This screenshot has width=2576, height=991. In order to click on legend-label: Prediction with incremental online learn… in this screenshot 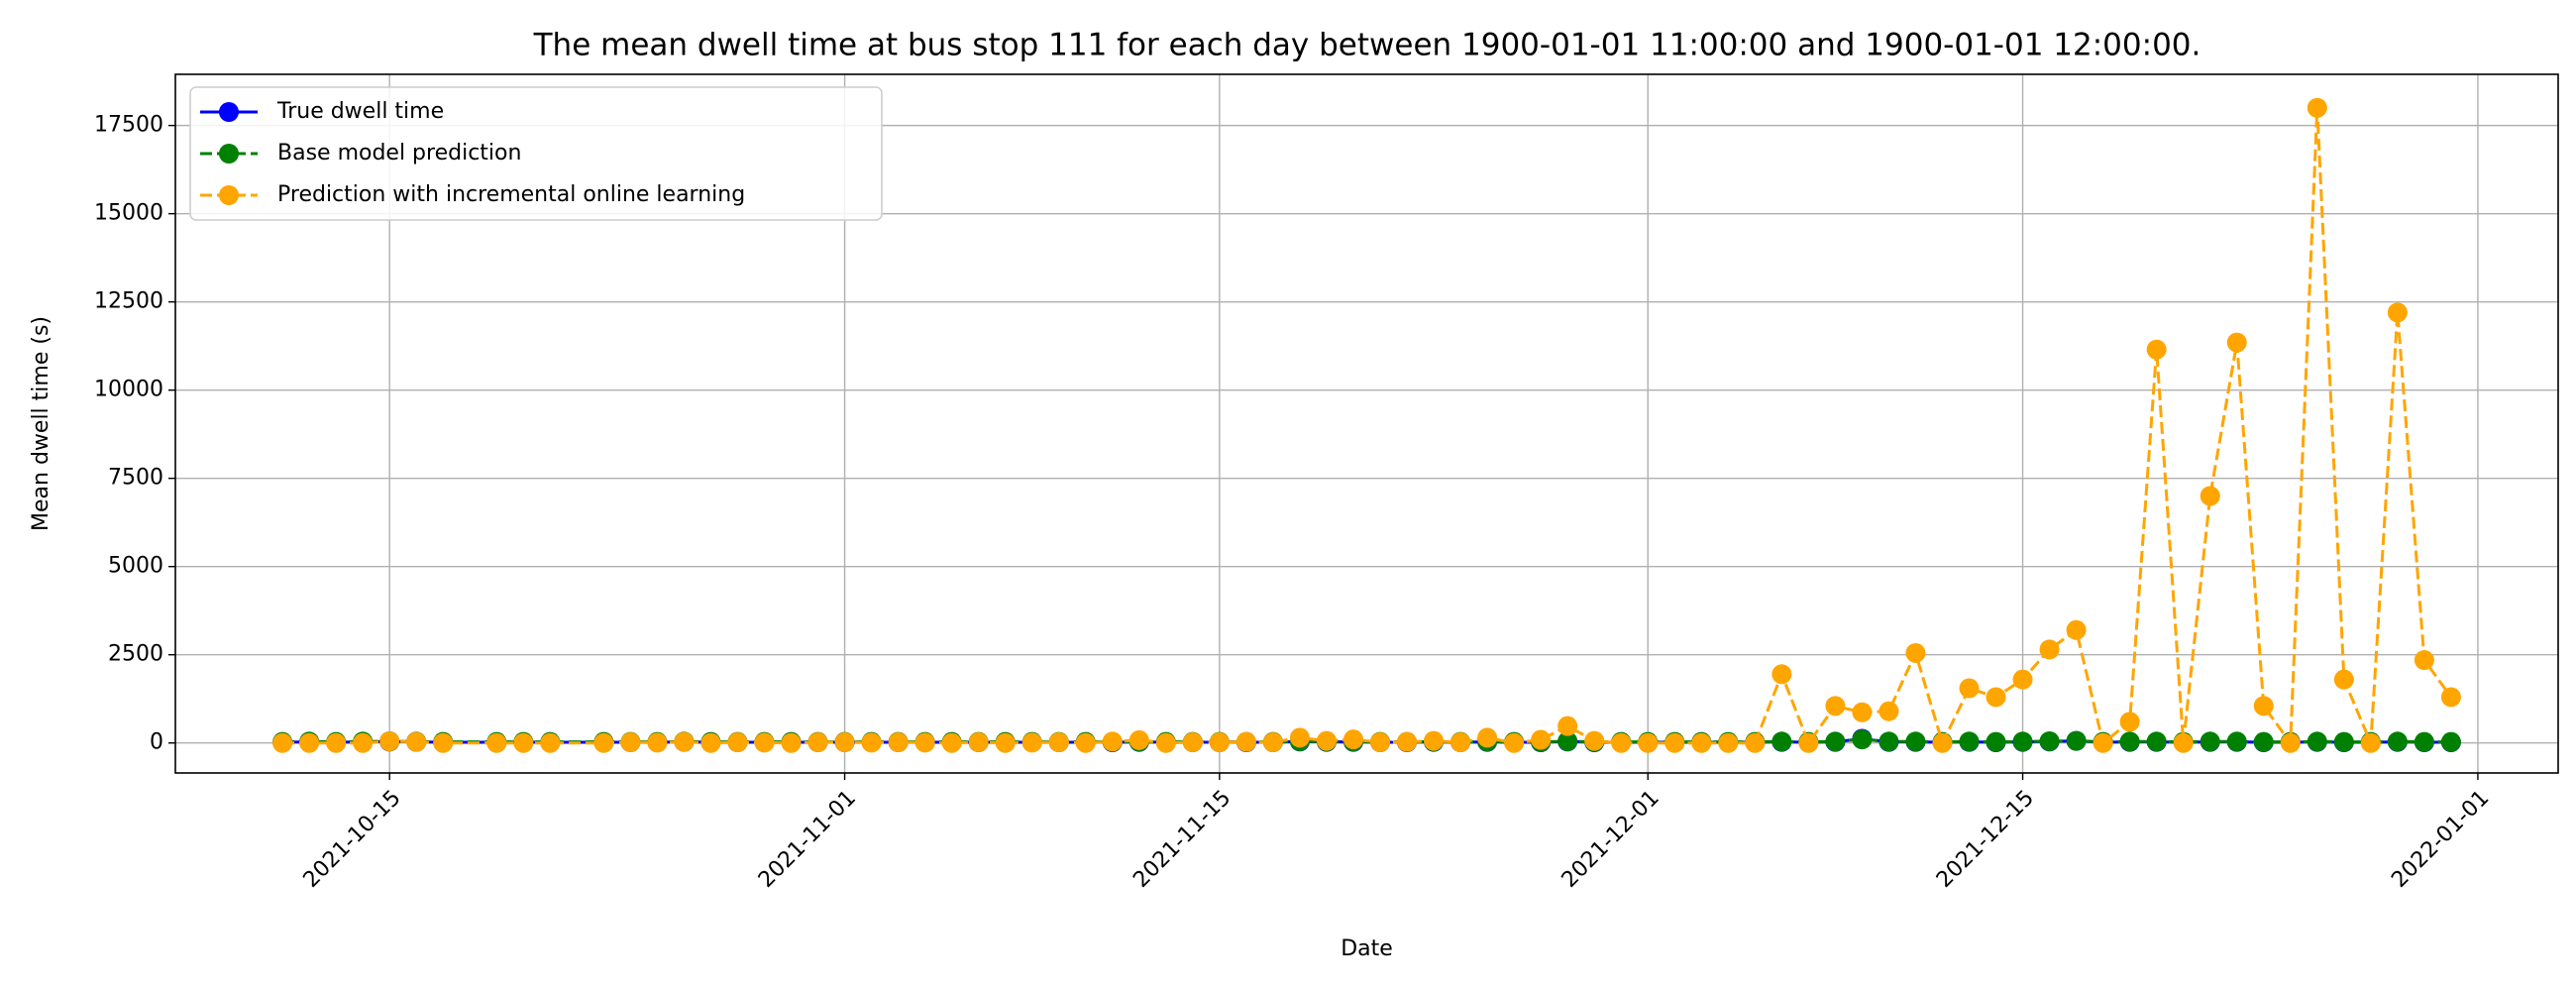, I will do `click(511, 194)`.